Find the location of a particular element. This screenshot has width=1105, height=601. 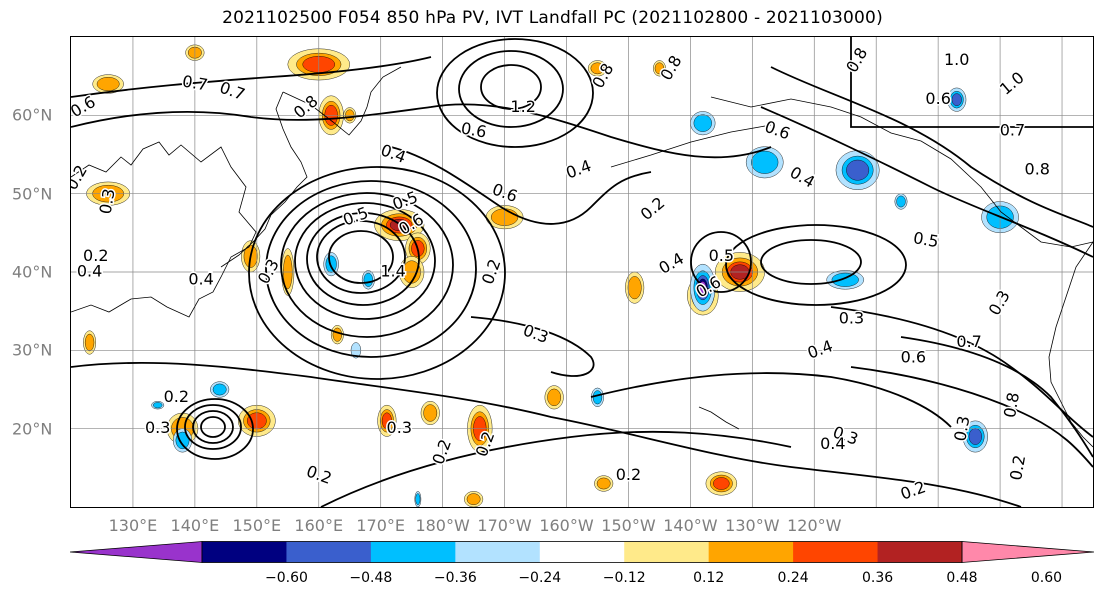

contour-gulf is located at coordinates (926, 182).